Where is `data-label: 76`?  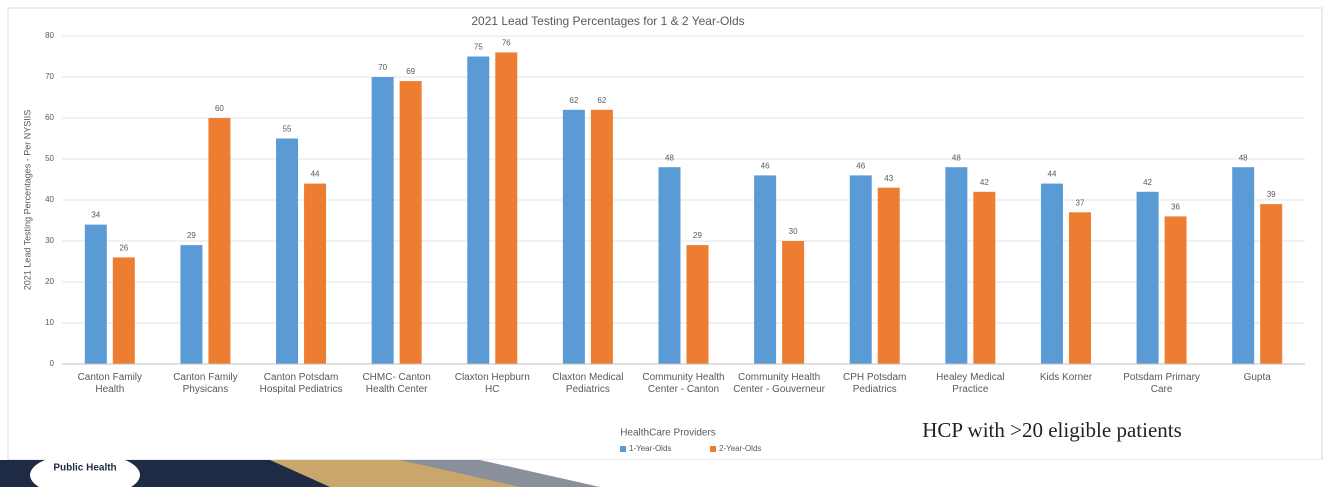
data-label: 76 is located at coordinates (506, 43).